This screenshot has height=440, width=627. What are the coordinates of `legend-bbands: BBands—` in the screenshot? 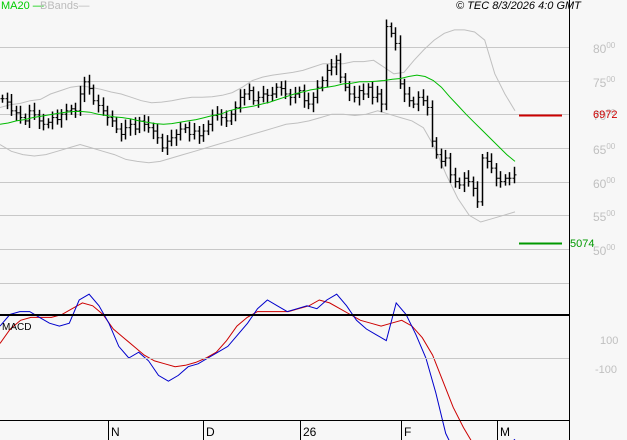 It's located at (65, 6).